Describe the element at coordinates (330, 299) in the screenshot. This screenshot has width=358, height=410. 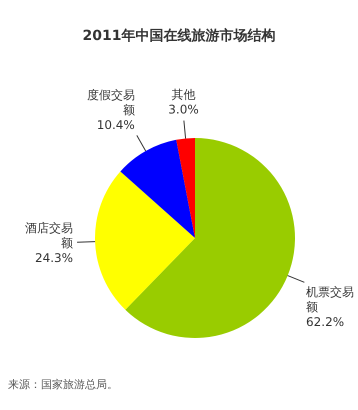
I see `slice-label: 机票交易额` at that location.